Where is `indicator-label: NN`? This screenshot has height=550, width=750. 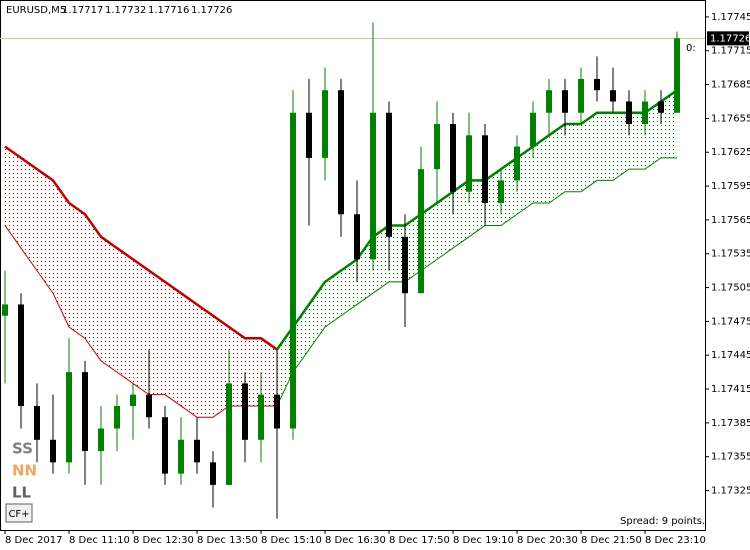 indicator-label: NN is located at coordinates (24, 471).